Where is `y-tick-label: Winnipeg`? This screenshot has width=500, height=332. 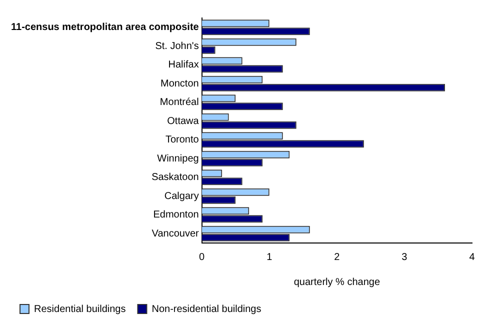 y-tick-label: Winnipeg is located at coordinates (178, 158).